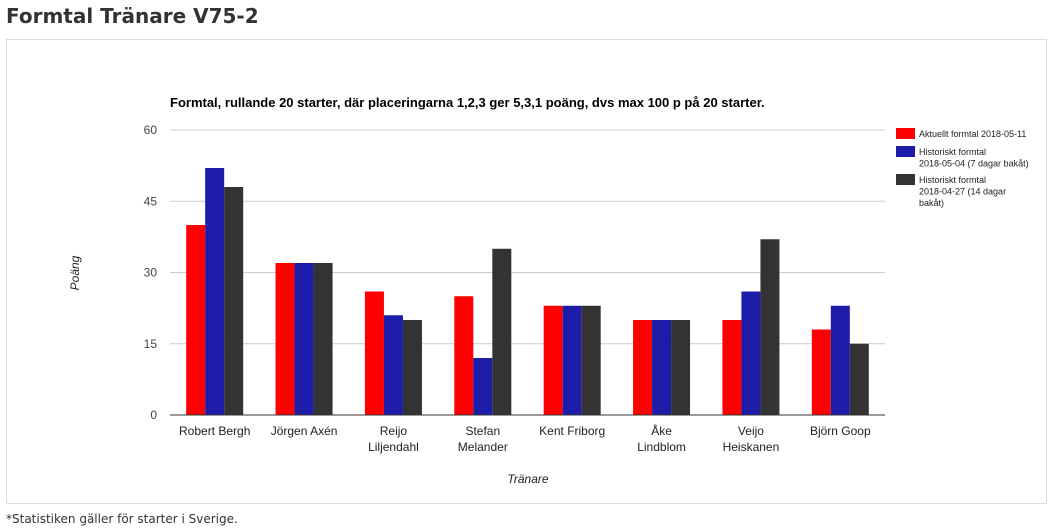 The width and height of the screenshot is (1054, 531). Describe the element at coordinates (132, 16) in the screenshot. I see `page-title: Formtal Tränare V75-2` at that location.